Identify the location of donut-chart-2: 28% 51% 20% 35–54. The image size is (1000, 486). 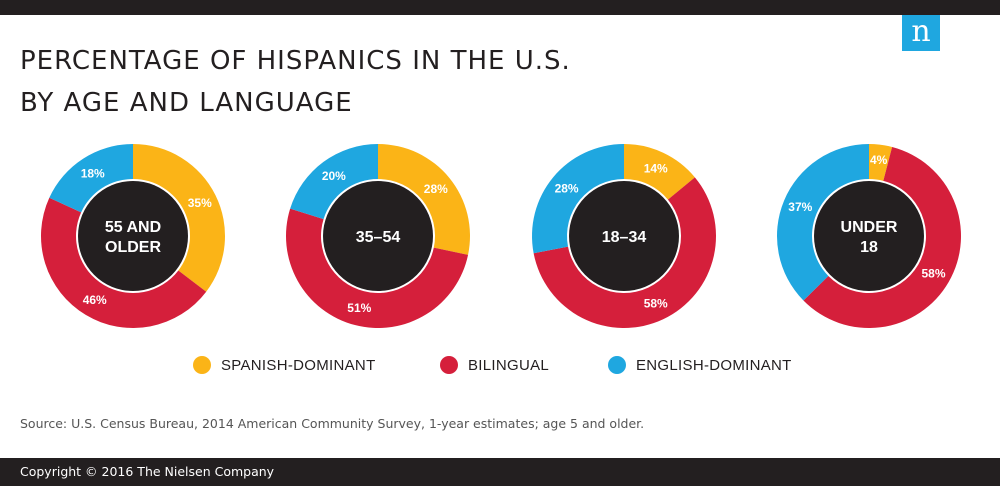
(378, 236).